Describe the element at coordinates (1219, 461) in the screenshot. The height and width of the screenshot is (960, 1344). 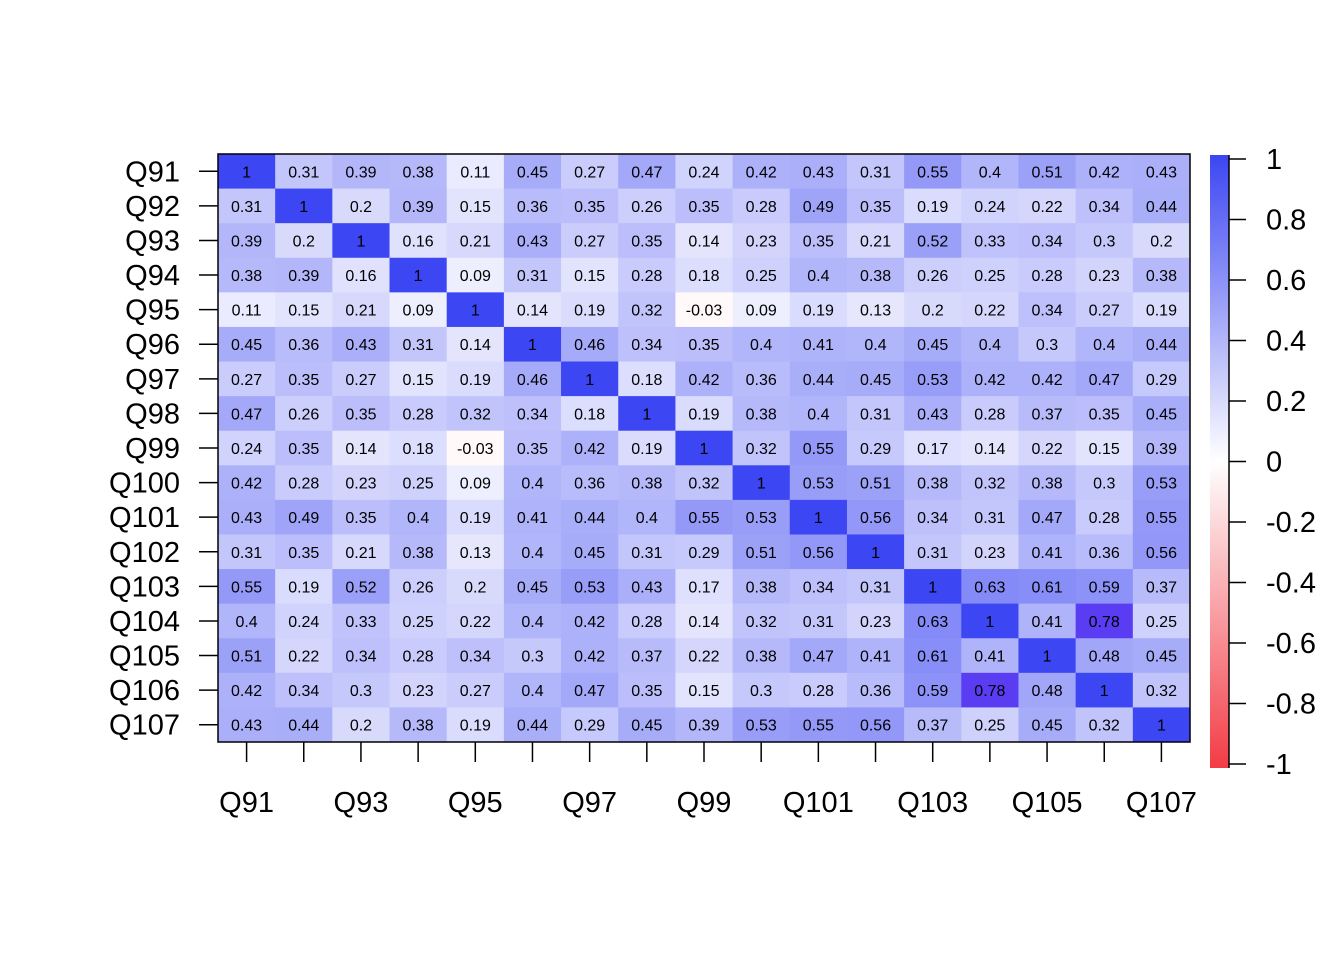
I see `legend-color-bar` at that location.